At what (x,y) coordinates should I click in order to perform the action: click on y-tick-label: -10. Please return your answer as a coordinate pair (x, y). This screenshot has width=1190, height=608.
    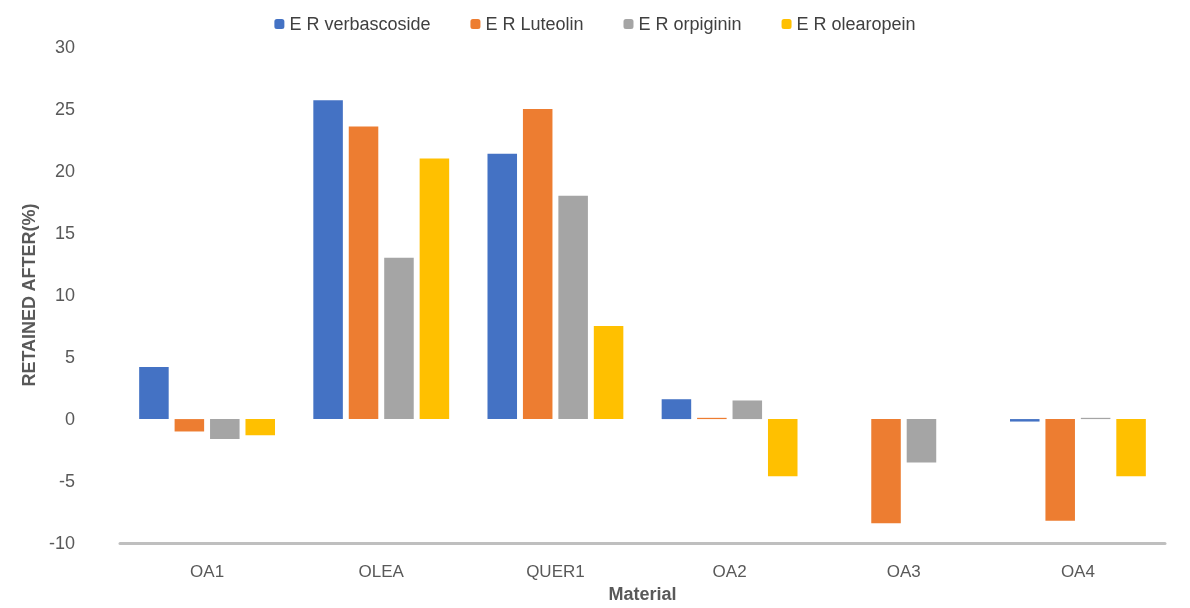
    Looking at the image, I should click on (61, 543).